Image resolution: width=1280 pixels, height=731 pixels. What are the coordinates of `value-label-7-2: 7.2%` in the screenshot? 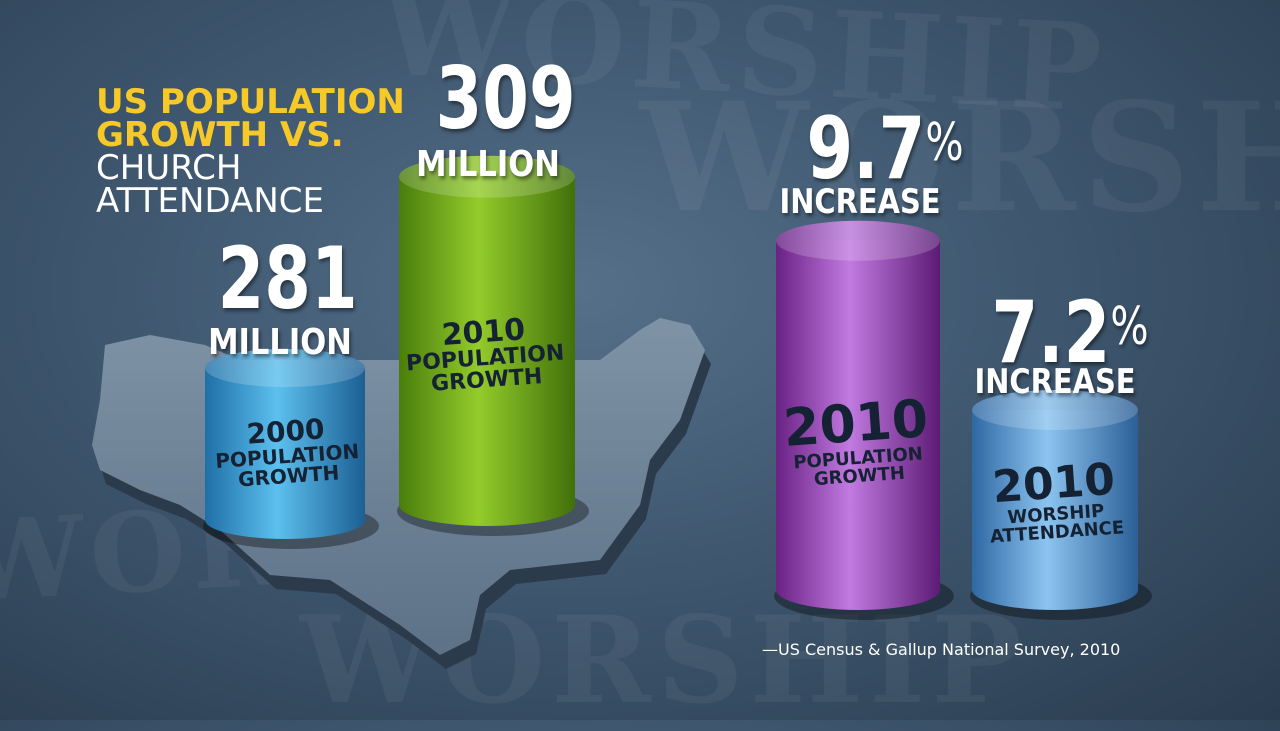 It's located at (1070, 330).